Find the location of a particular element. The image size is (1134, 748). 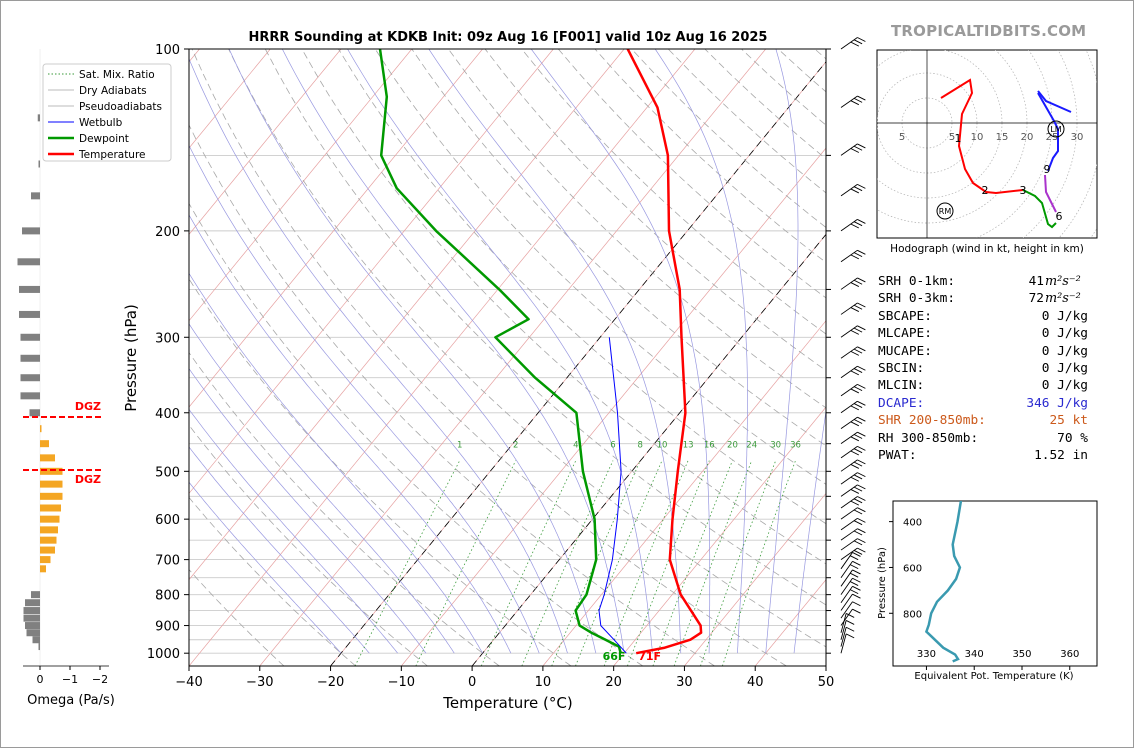

dry-adiabat is located at coordinates (308, 545).